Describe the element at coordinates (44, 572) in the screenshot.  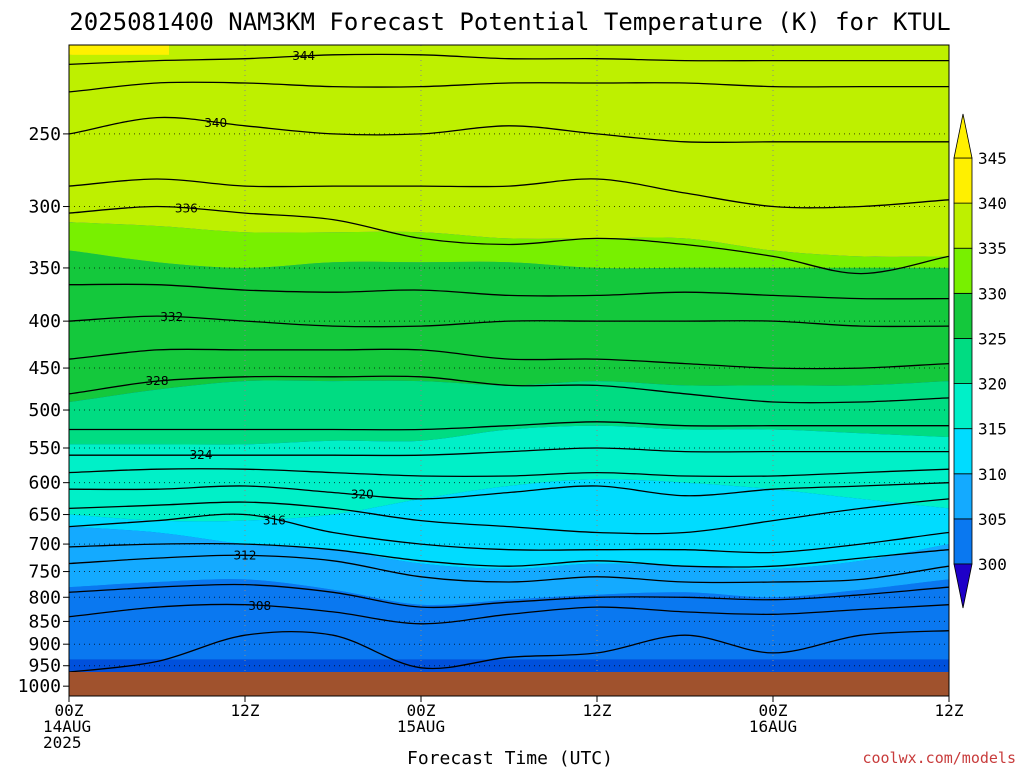
I see `y-tick-label-750: 750` at that location.